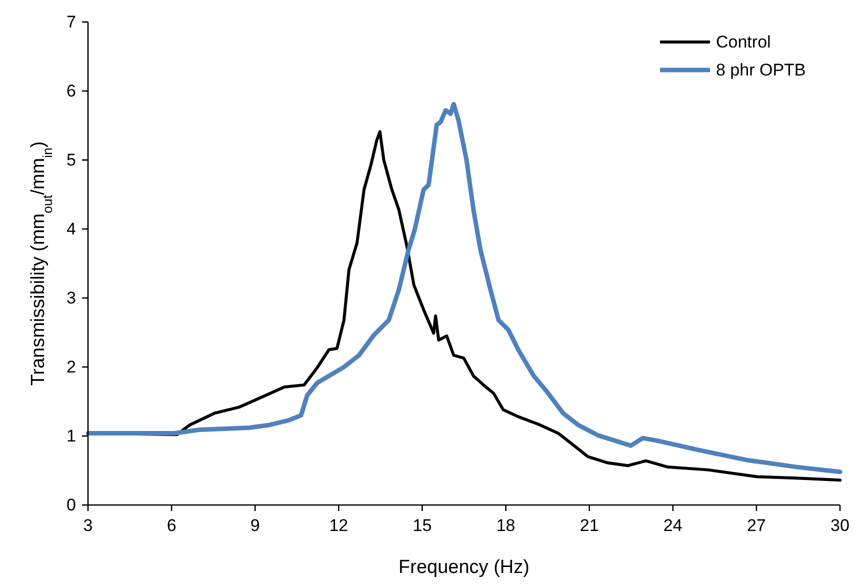 The width and height of the screenshot is (856, 585). What do you see at coordinates (506, 525) in the screenshot?
I see `x-tick-label: 18` at bounding box center [506, 525].